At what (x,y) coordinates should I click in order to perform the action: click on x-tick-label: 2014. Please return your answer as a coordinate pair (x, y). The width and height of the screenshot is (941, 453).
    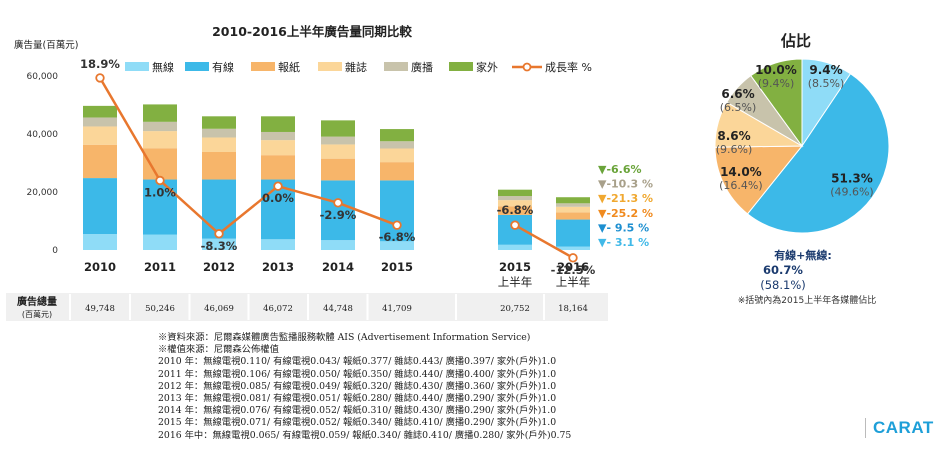
    Looking at the image, I should click on (338, 267).